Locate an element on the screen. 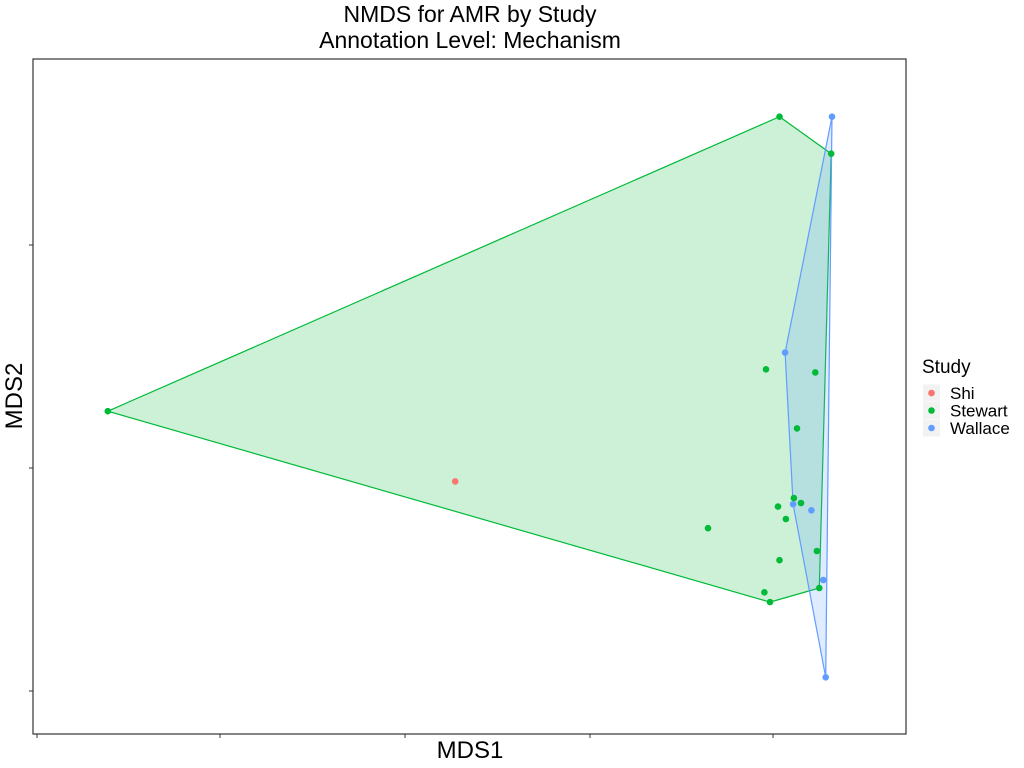  y-axis-ticks is located at coordinates (31, 468).